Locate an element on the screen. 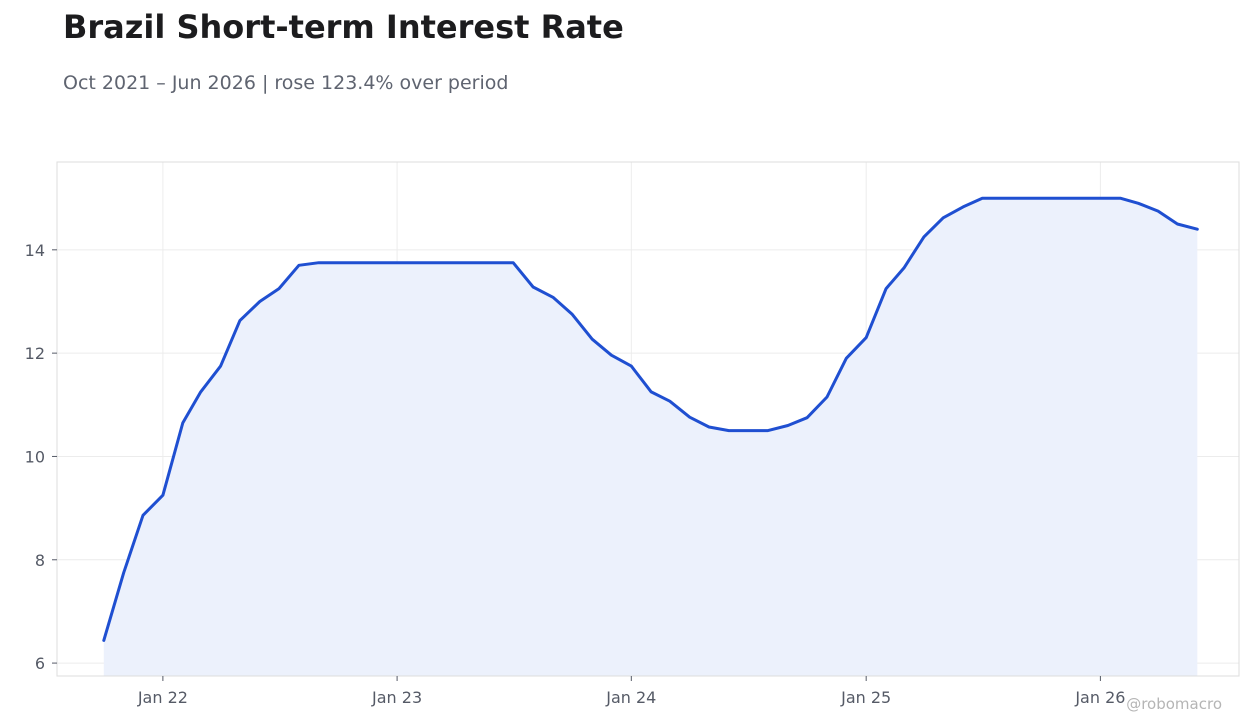 This screenshot has width=1260, height=728. y-tick-label: 12 is located at coordinates (35, 353).